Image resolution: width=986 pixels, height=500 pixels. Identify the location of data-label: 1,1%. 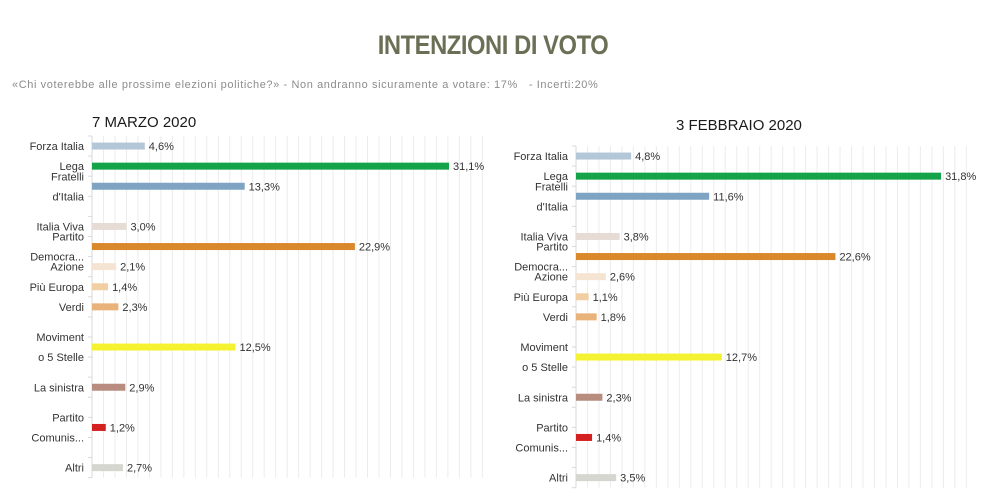
(605, 298).